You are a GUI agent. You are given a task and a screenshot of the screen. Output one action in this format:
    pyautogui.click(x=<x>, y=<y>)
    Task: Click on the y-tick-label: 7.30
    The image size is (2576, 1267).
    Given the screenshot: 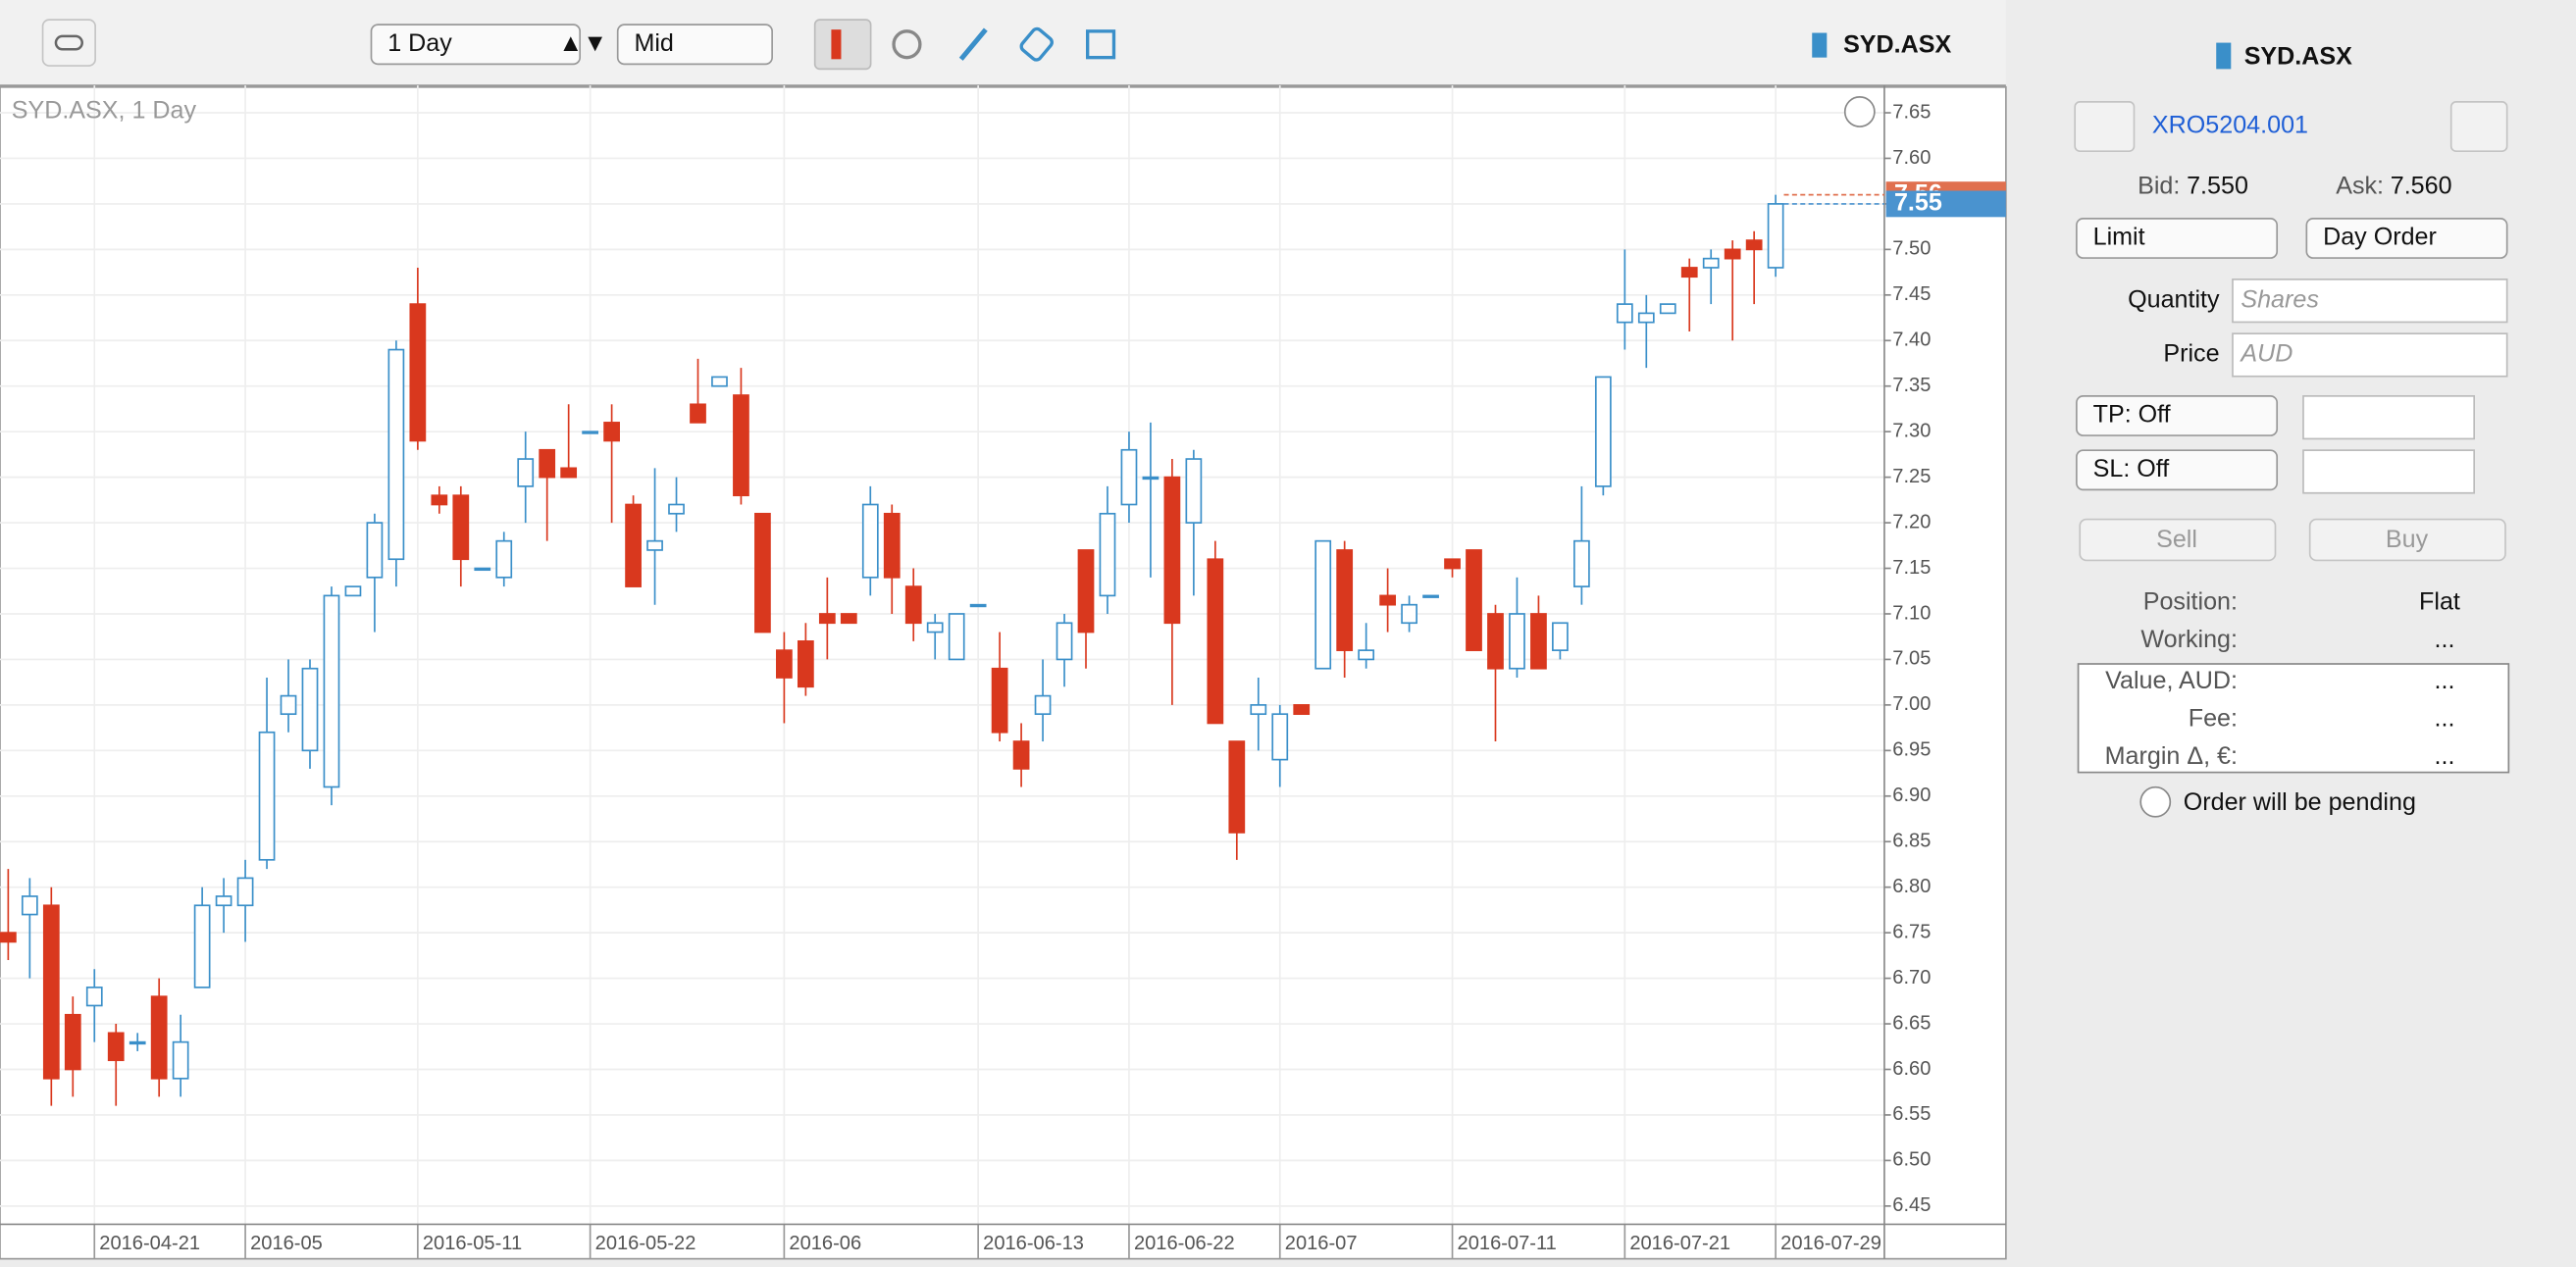 What is the action you would take?
    pyautogui.click(x=1911, y=430)
    